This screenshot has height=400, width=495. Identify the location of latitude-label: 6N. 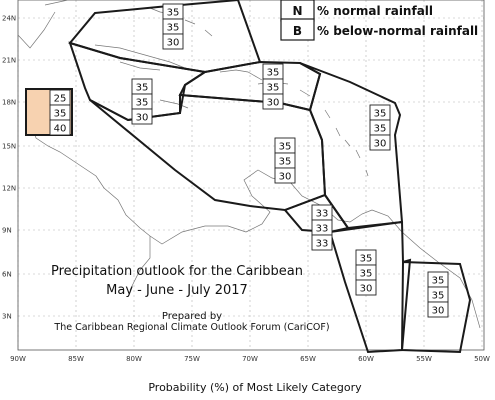
(7, 275).